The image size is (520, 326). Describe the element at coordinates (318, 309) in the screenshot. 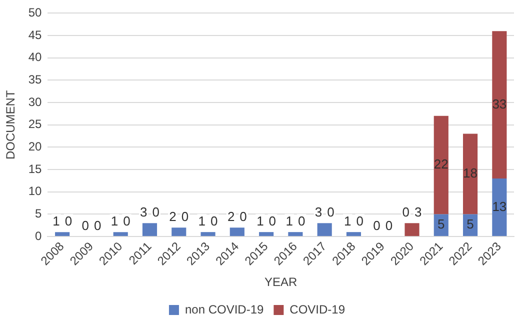

I see `legend-label: COVID-19` at that location.